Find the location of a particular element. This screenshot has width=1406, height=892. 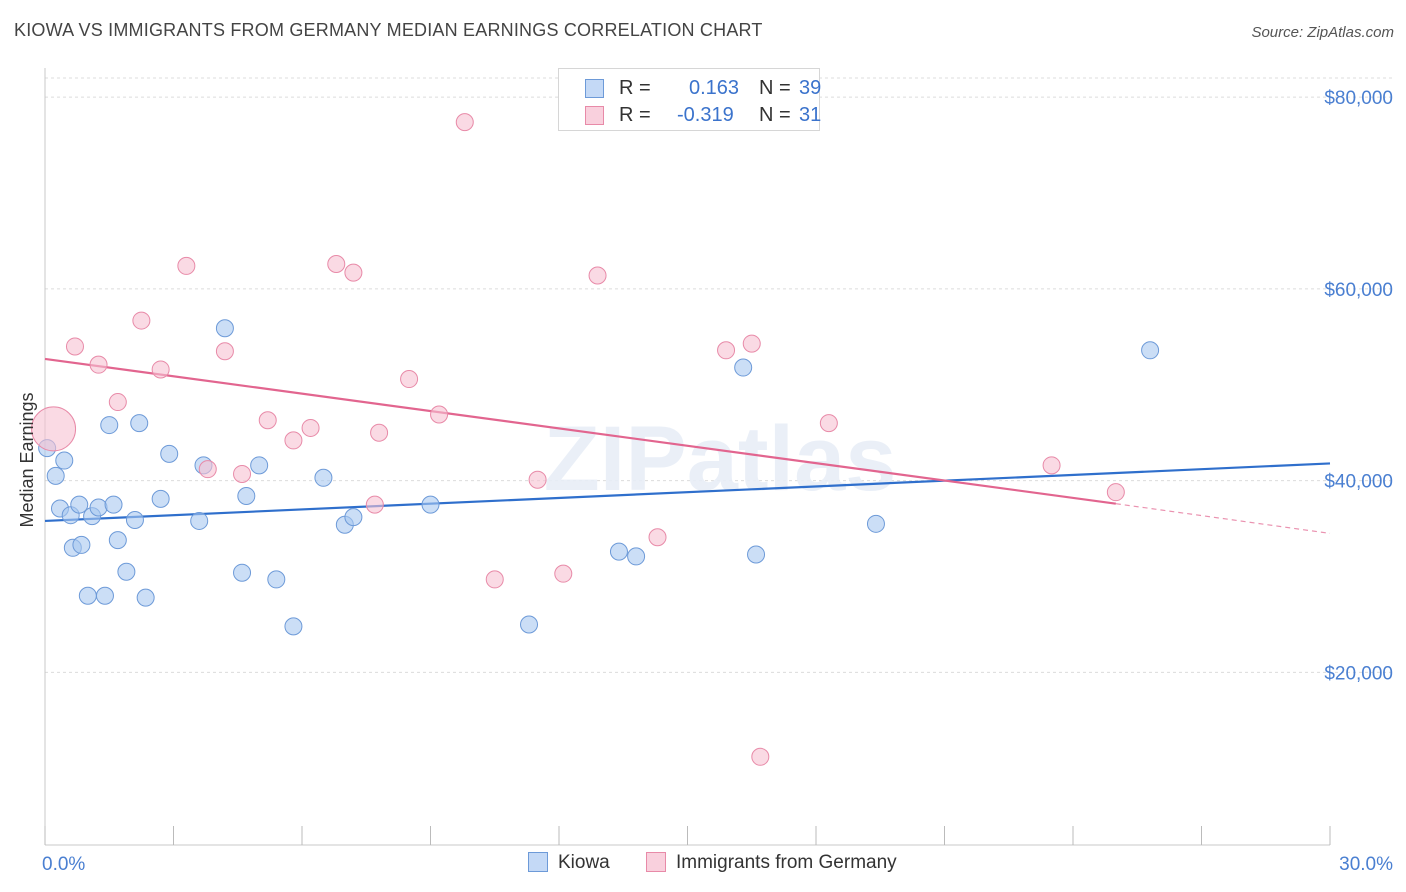

germany-swatch is located at coordinates (594, 115).